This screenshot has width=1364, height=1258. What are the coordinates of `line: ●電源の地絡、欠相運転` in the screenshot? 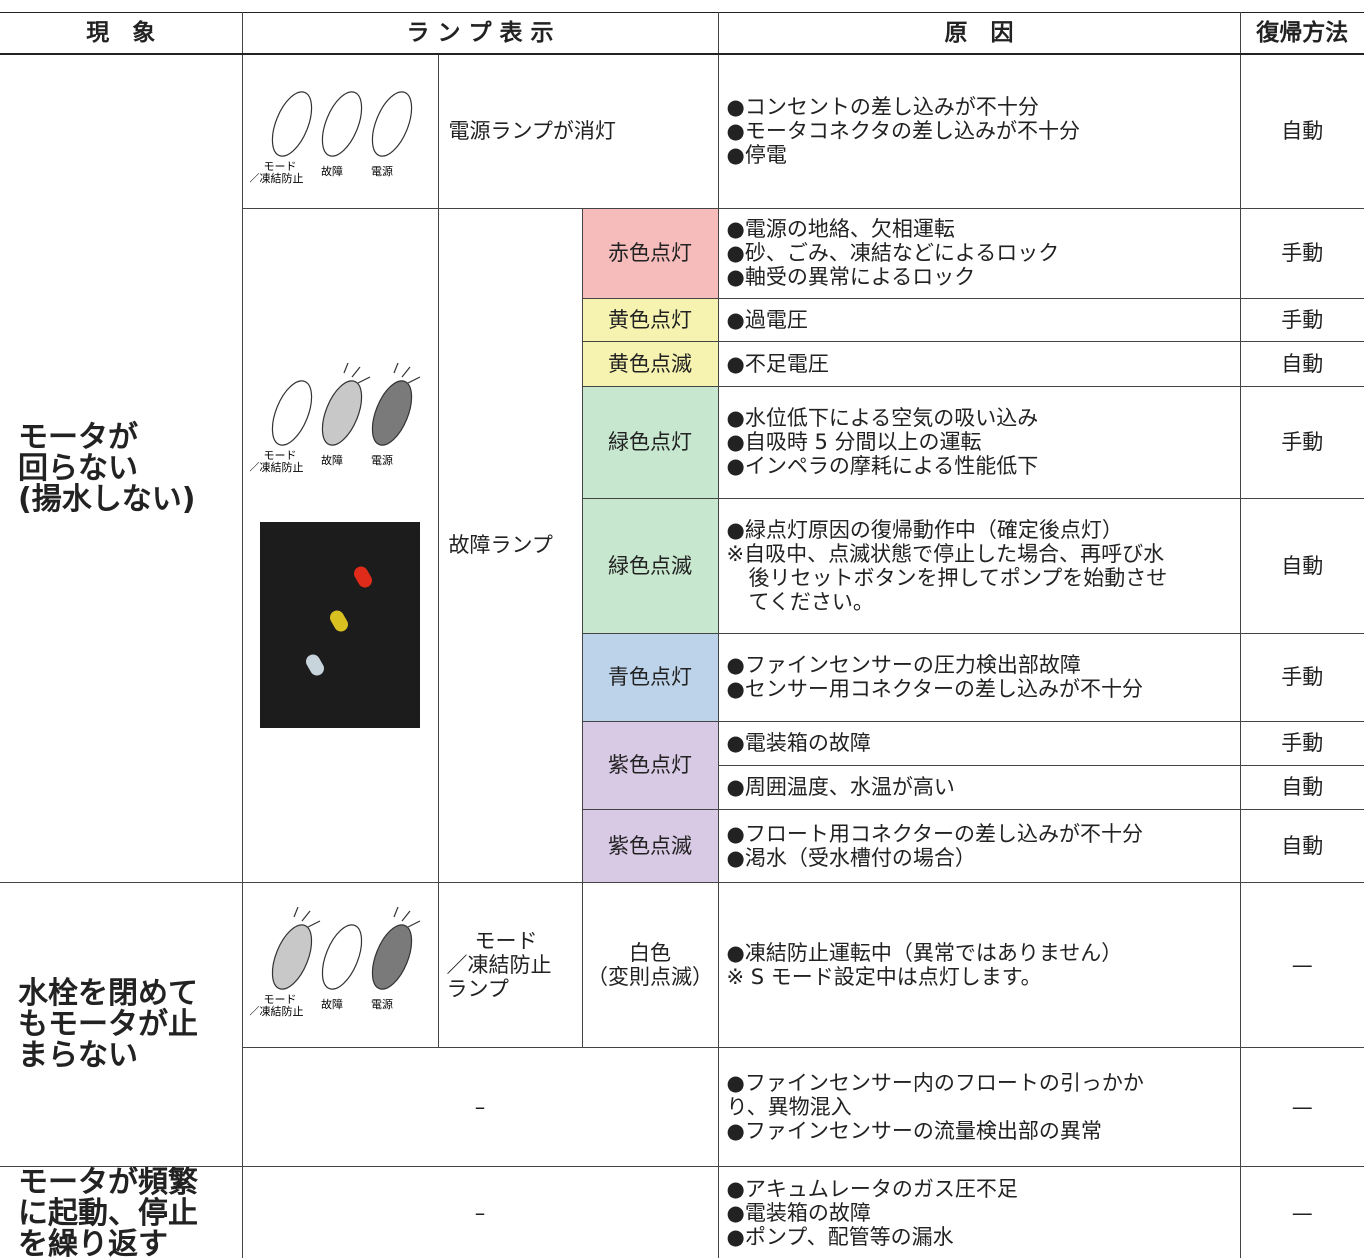 It's located at (840, 229).